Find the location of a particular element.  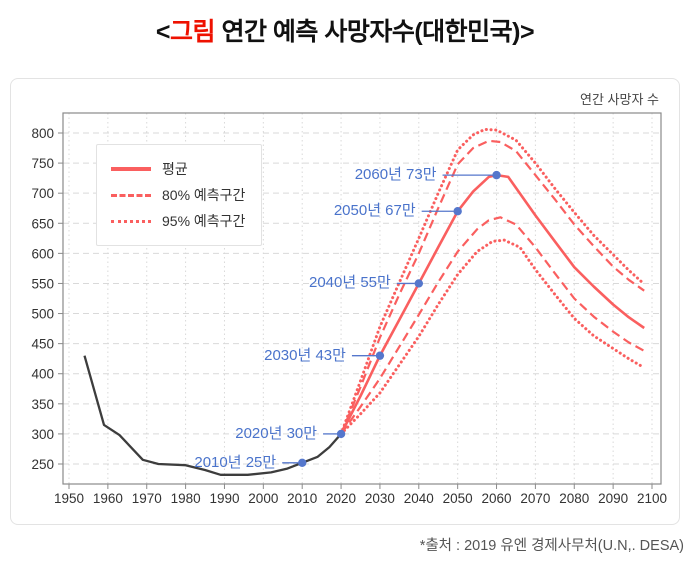

y-tick-label: 500 is located at coordinates (42, 314).